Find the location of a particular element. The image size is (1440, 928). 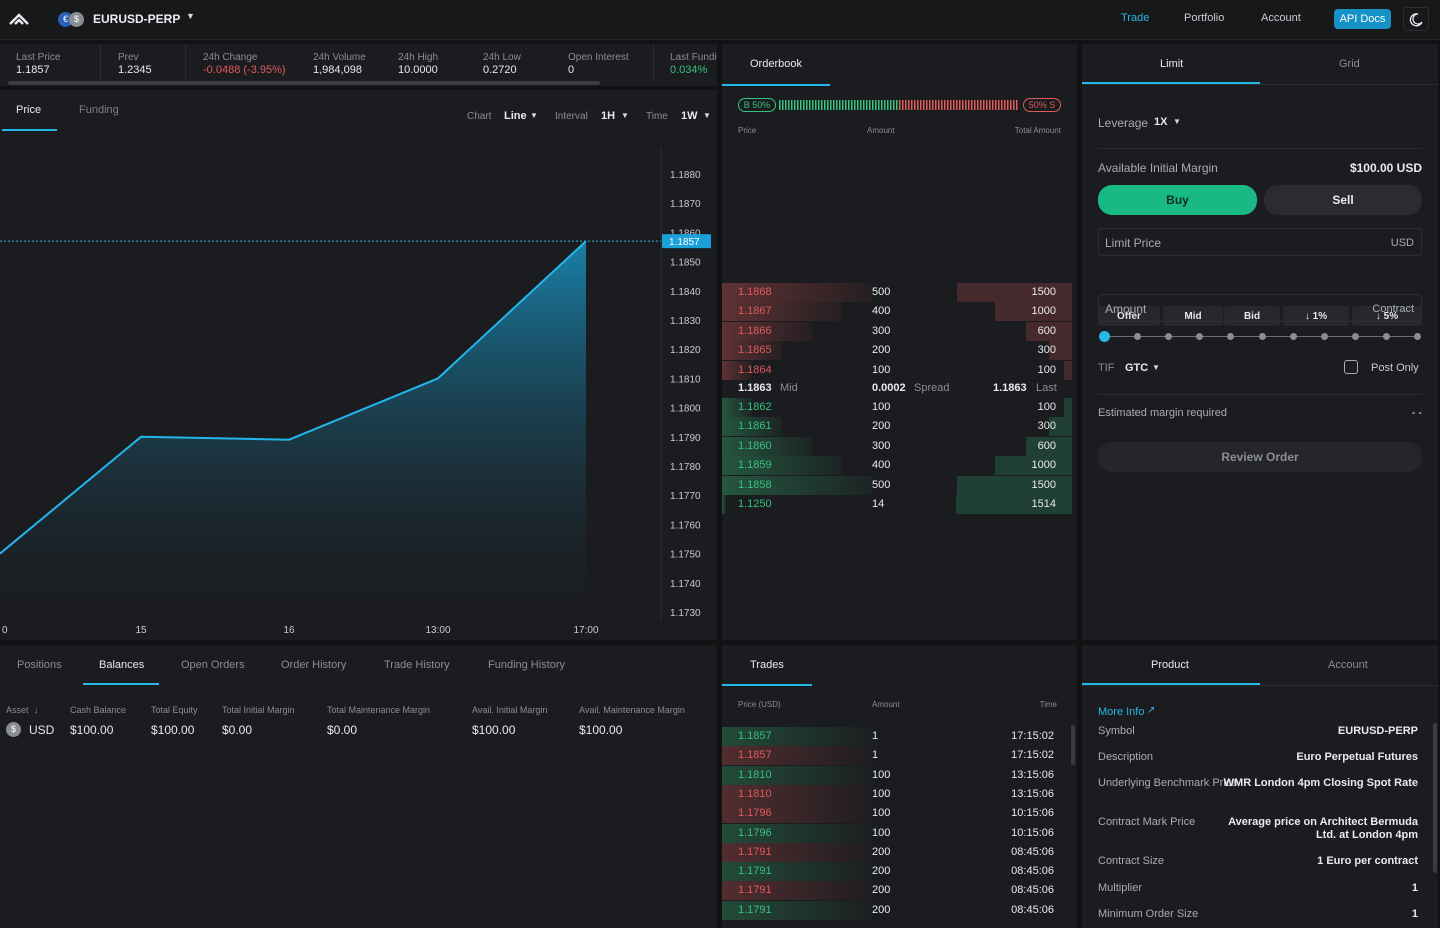

bid-row: 1.1860 300 600 is located at coordinates (898, 446).